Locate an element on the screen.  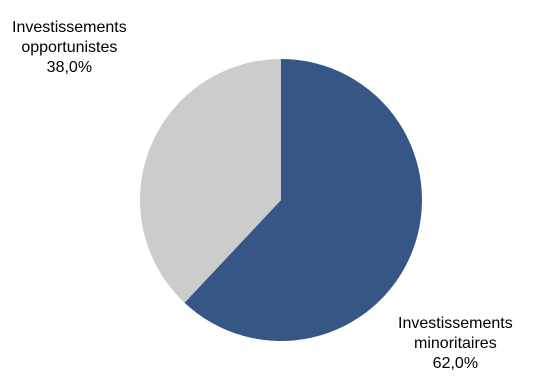
slice-label-opportunistes-line1: Investissements is located at coordinates (69, 27).